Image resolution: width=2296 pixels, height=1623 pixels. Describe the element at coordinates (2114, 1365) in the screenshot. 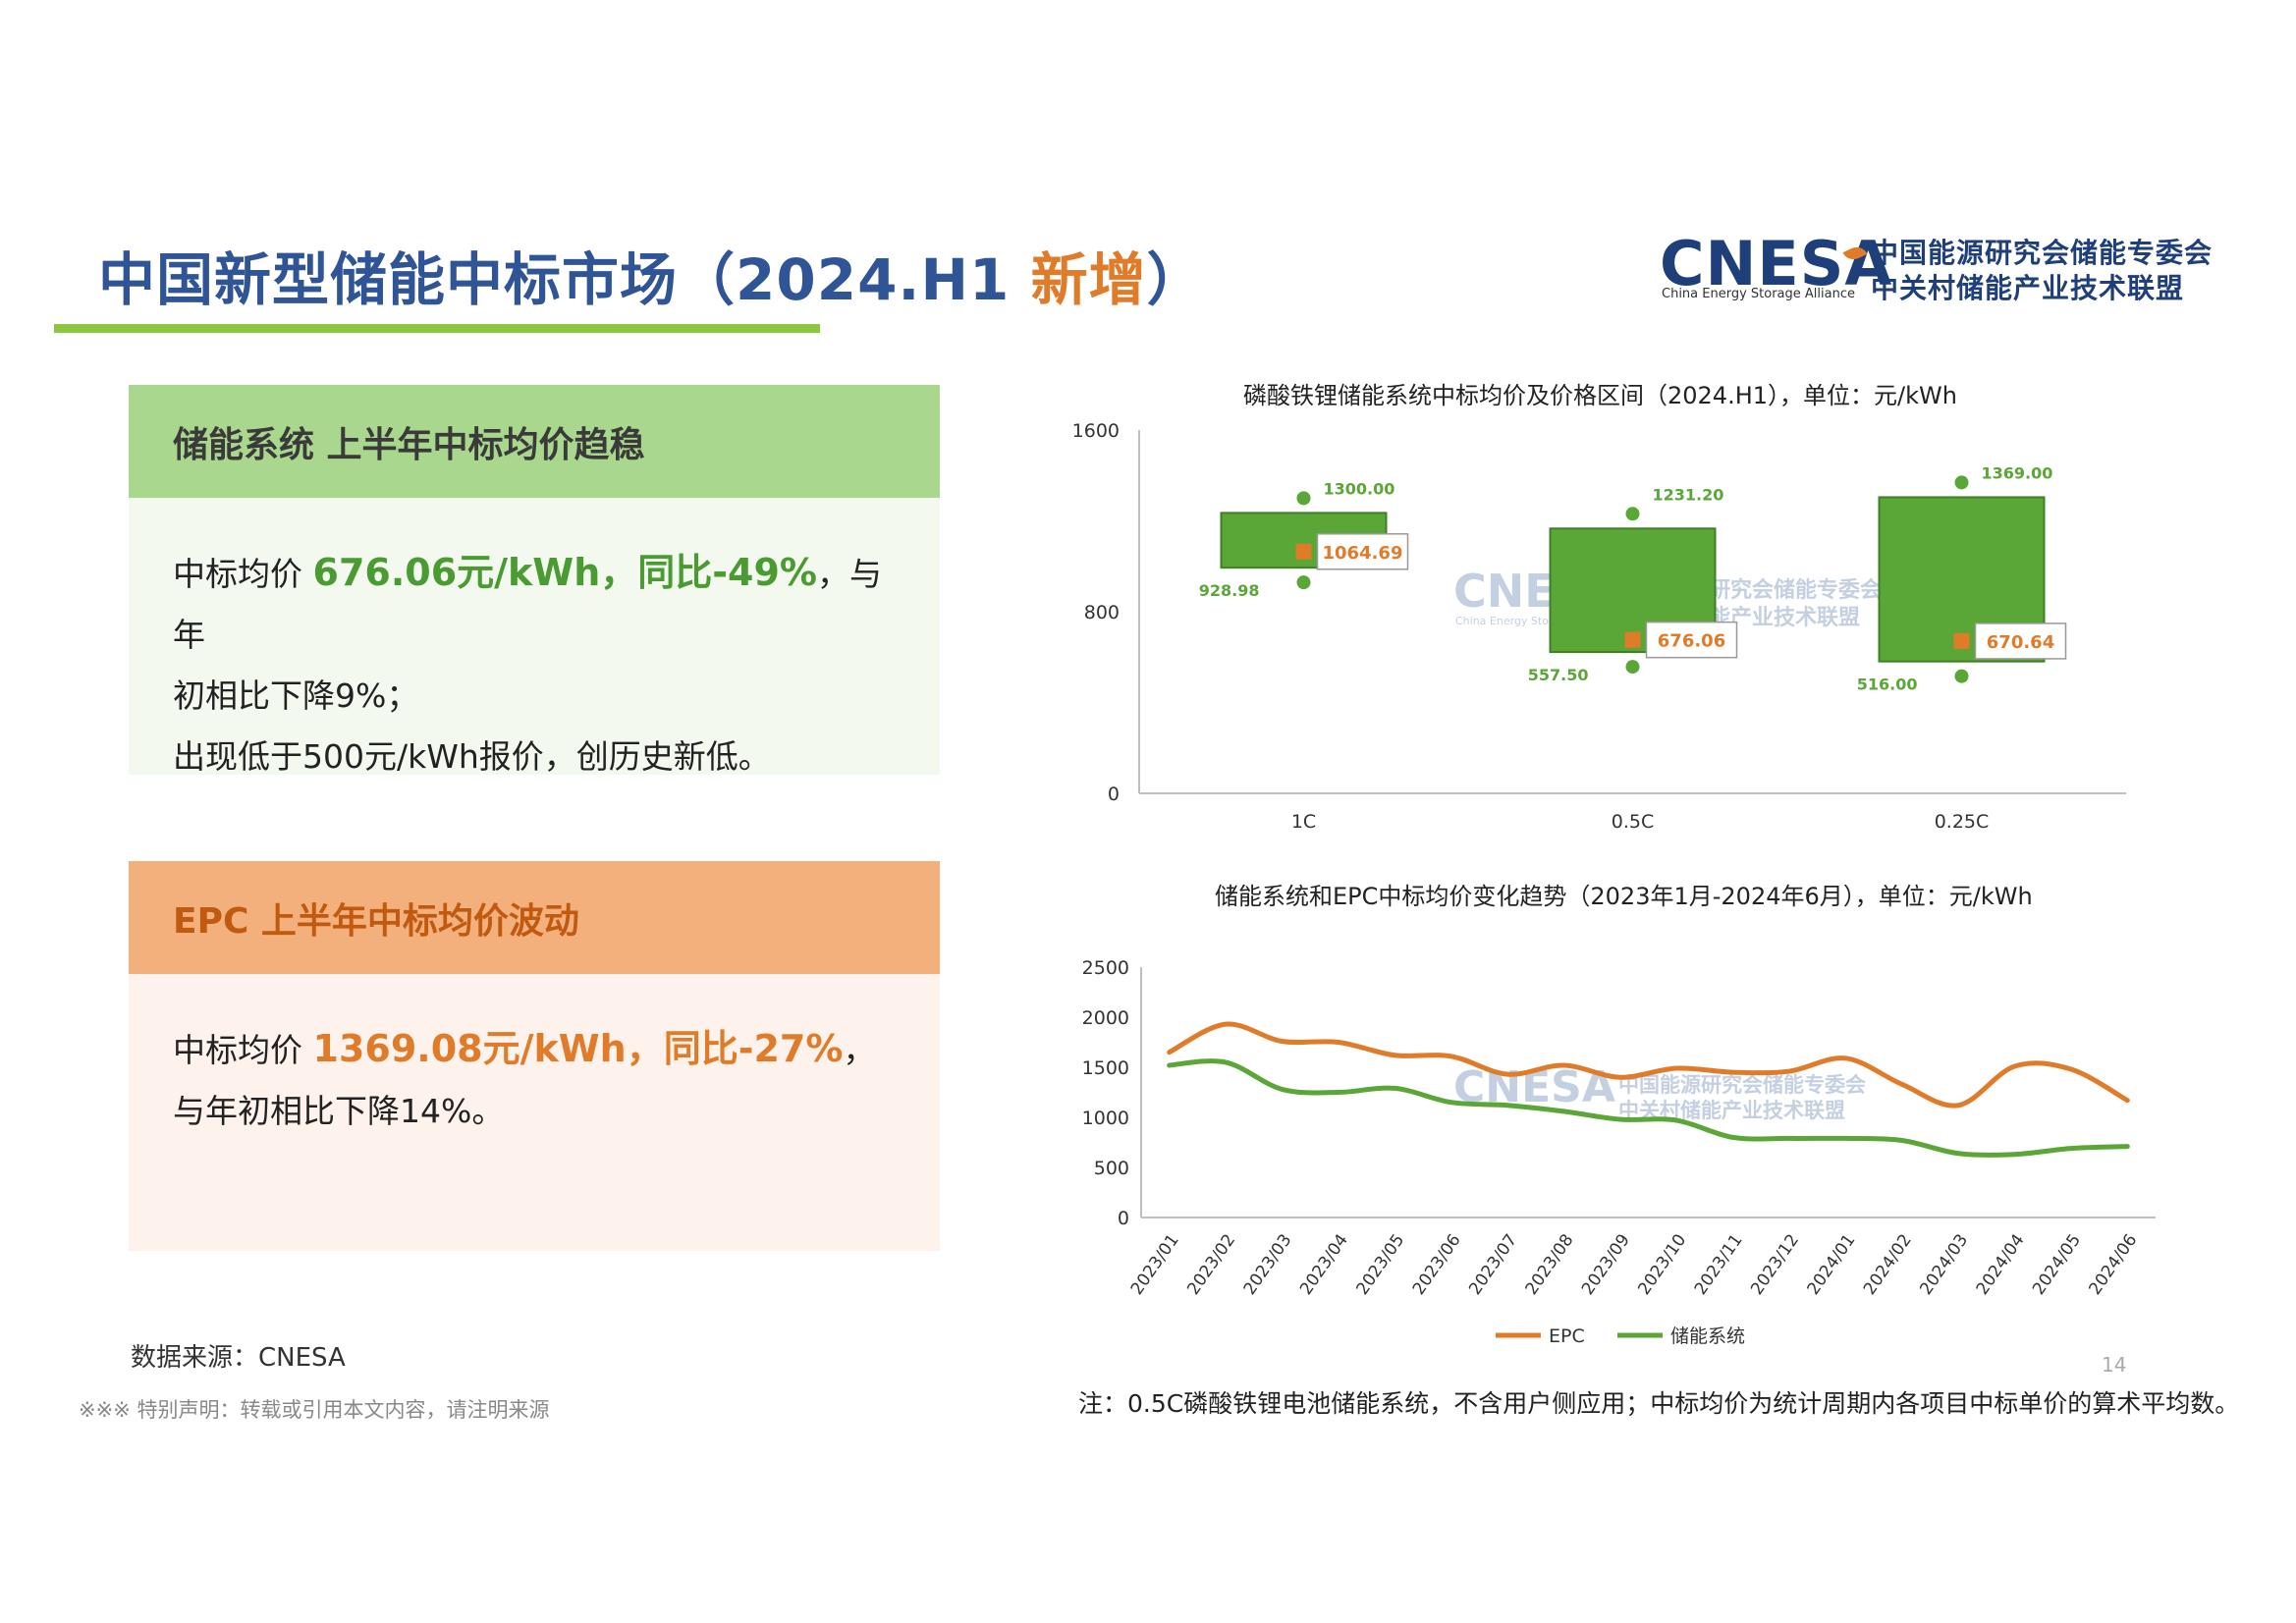

I see `page-number: 14` at that location.